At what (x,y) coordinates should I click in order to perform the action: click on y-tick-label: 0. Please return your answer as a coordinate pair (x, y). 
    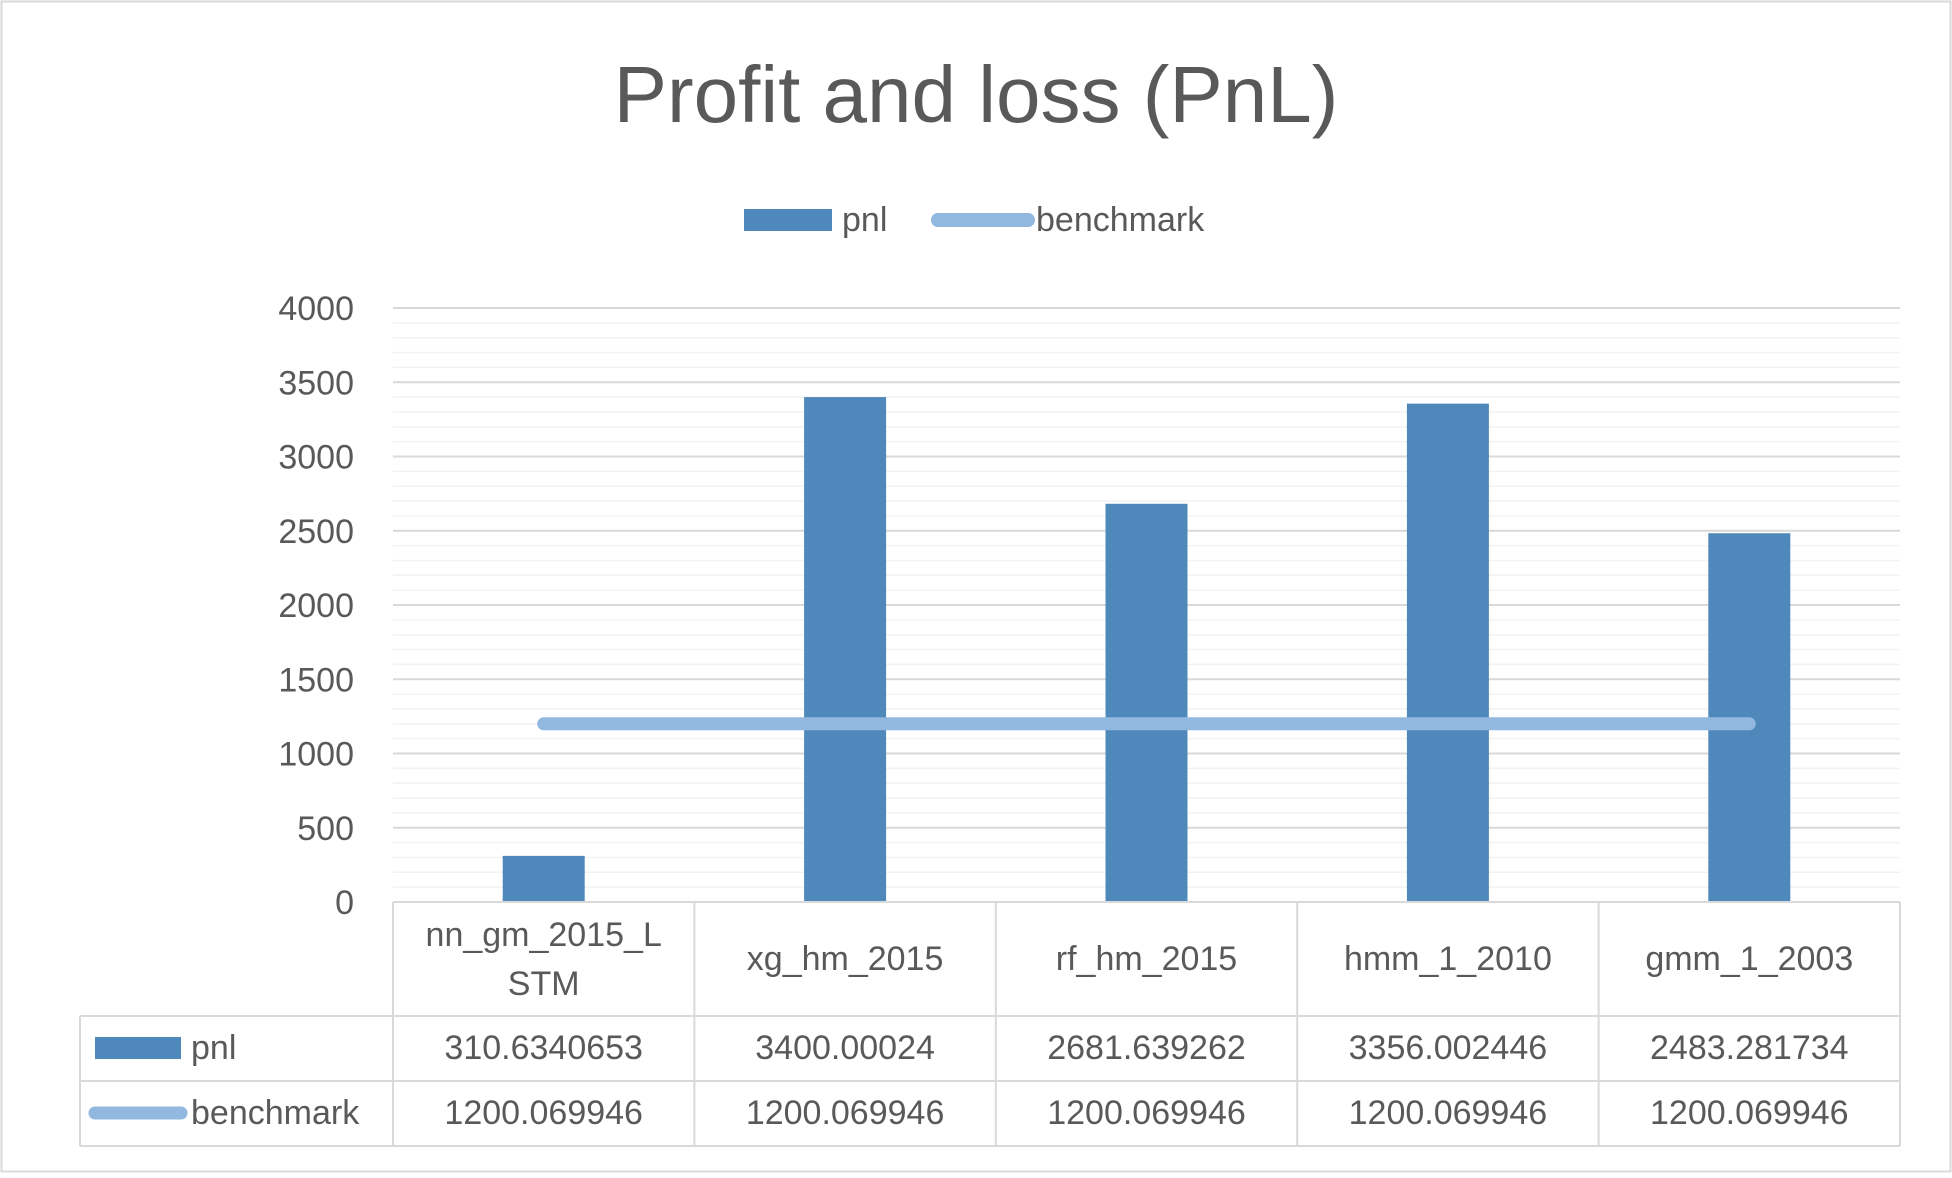
    Looking at the image, I should click on (344, 903).